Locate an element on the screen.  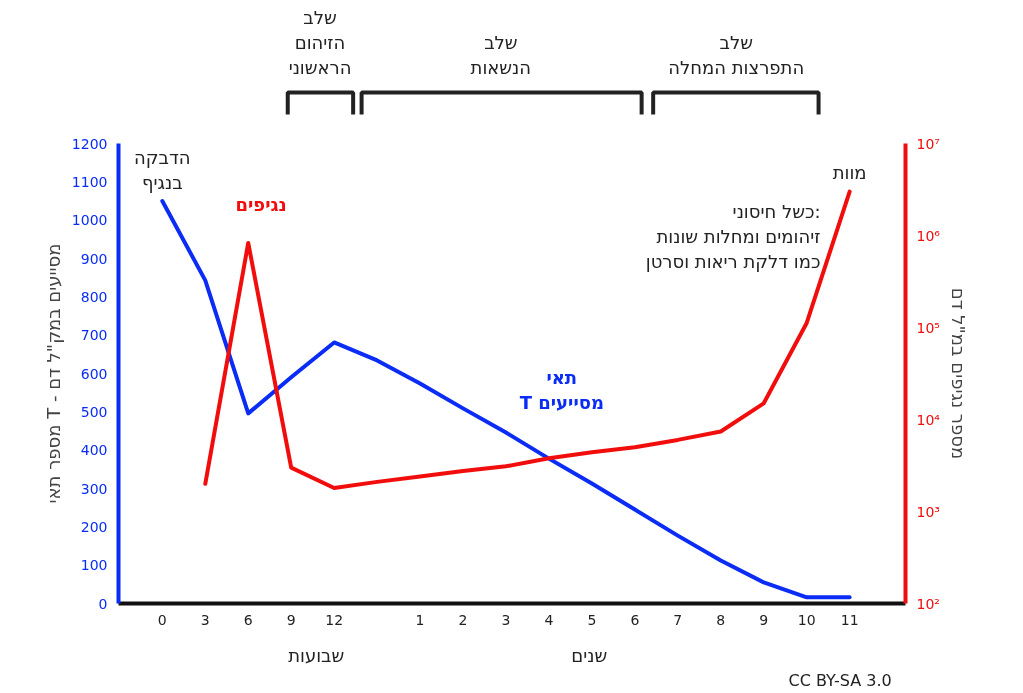
text: שלב הזיהום הראשוני is located at coordinates (320, 43).